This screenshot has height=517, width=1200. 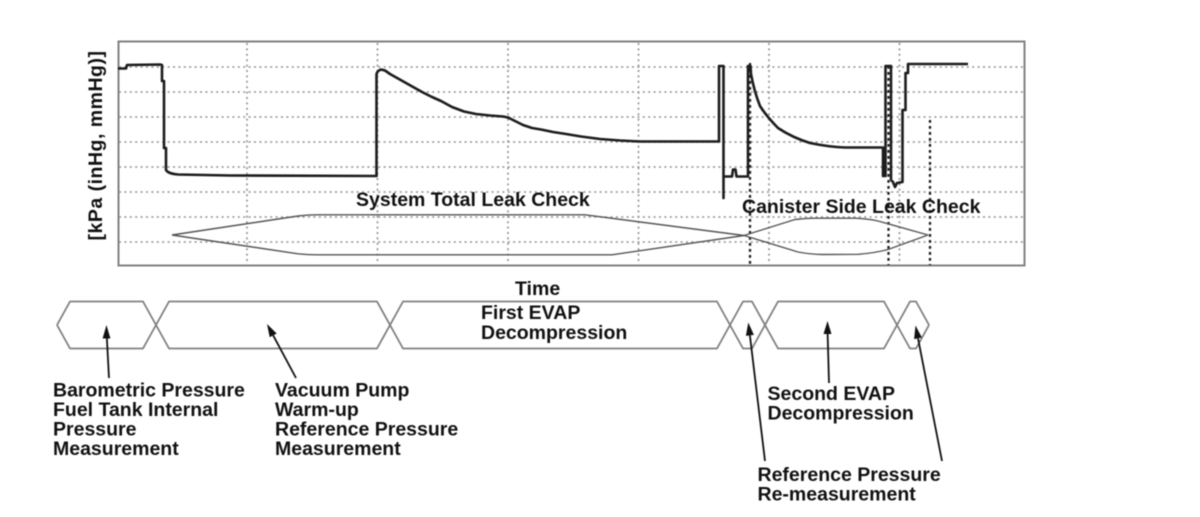 I want to click on svg-text: First EVAP, so click(x=530, y=313).